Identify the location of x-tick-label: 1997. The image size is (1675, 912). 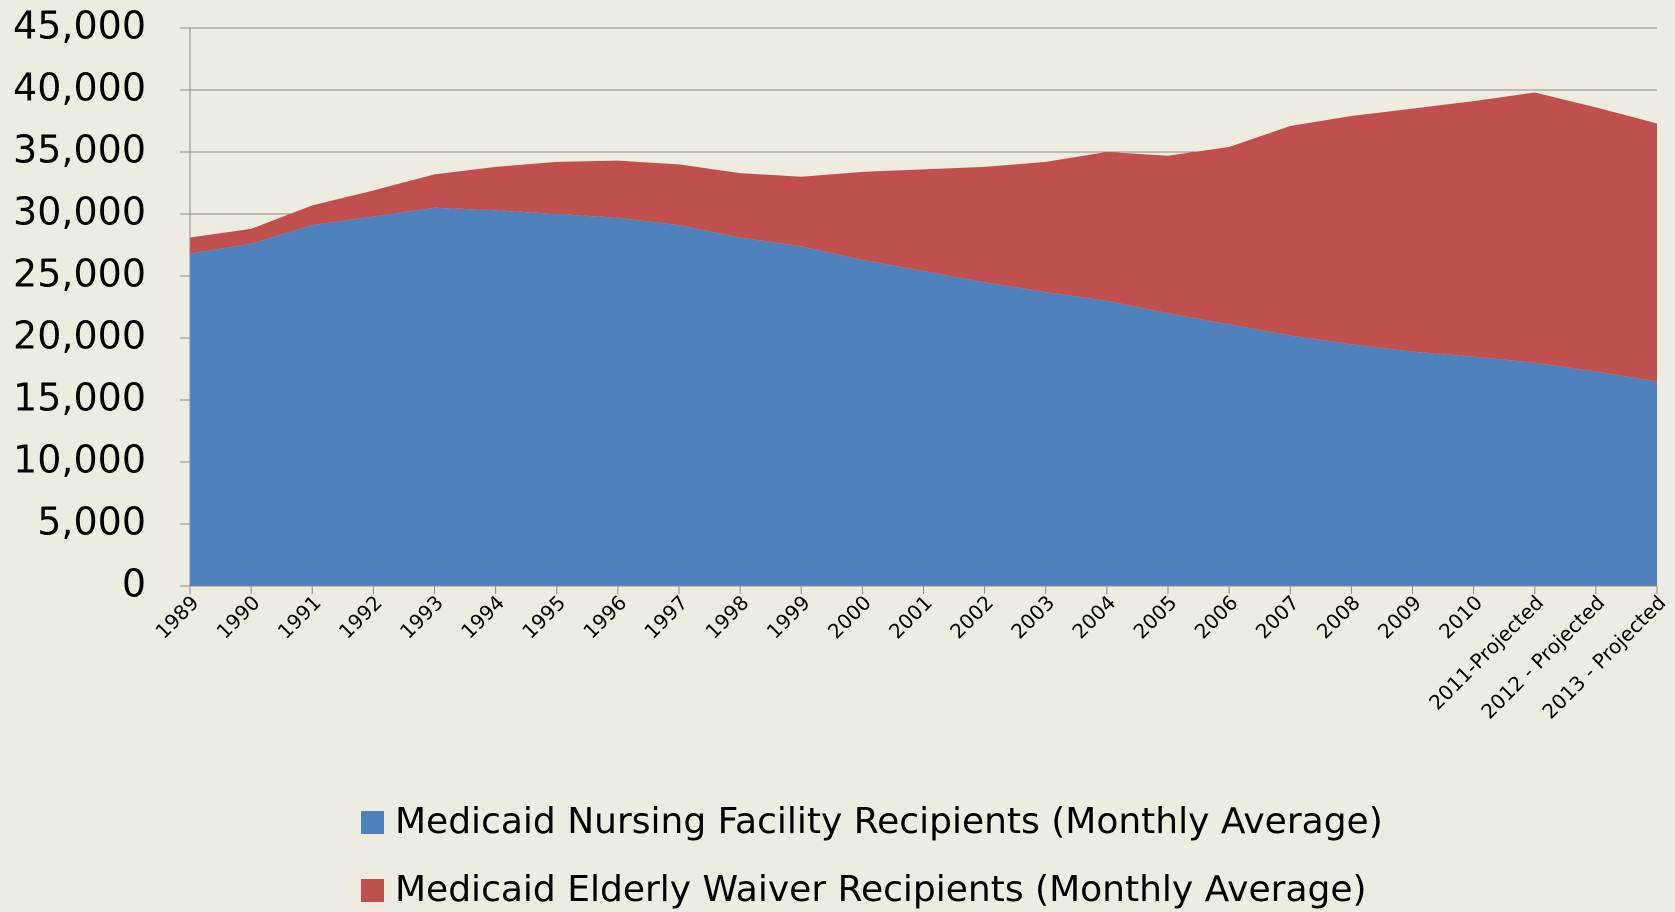
(665, 616).